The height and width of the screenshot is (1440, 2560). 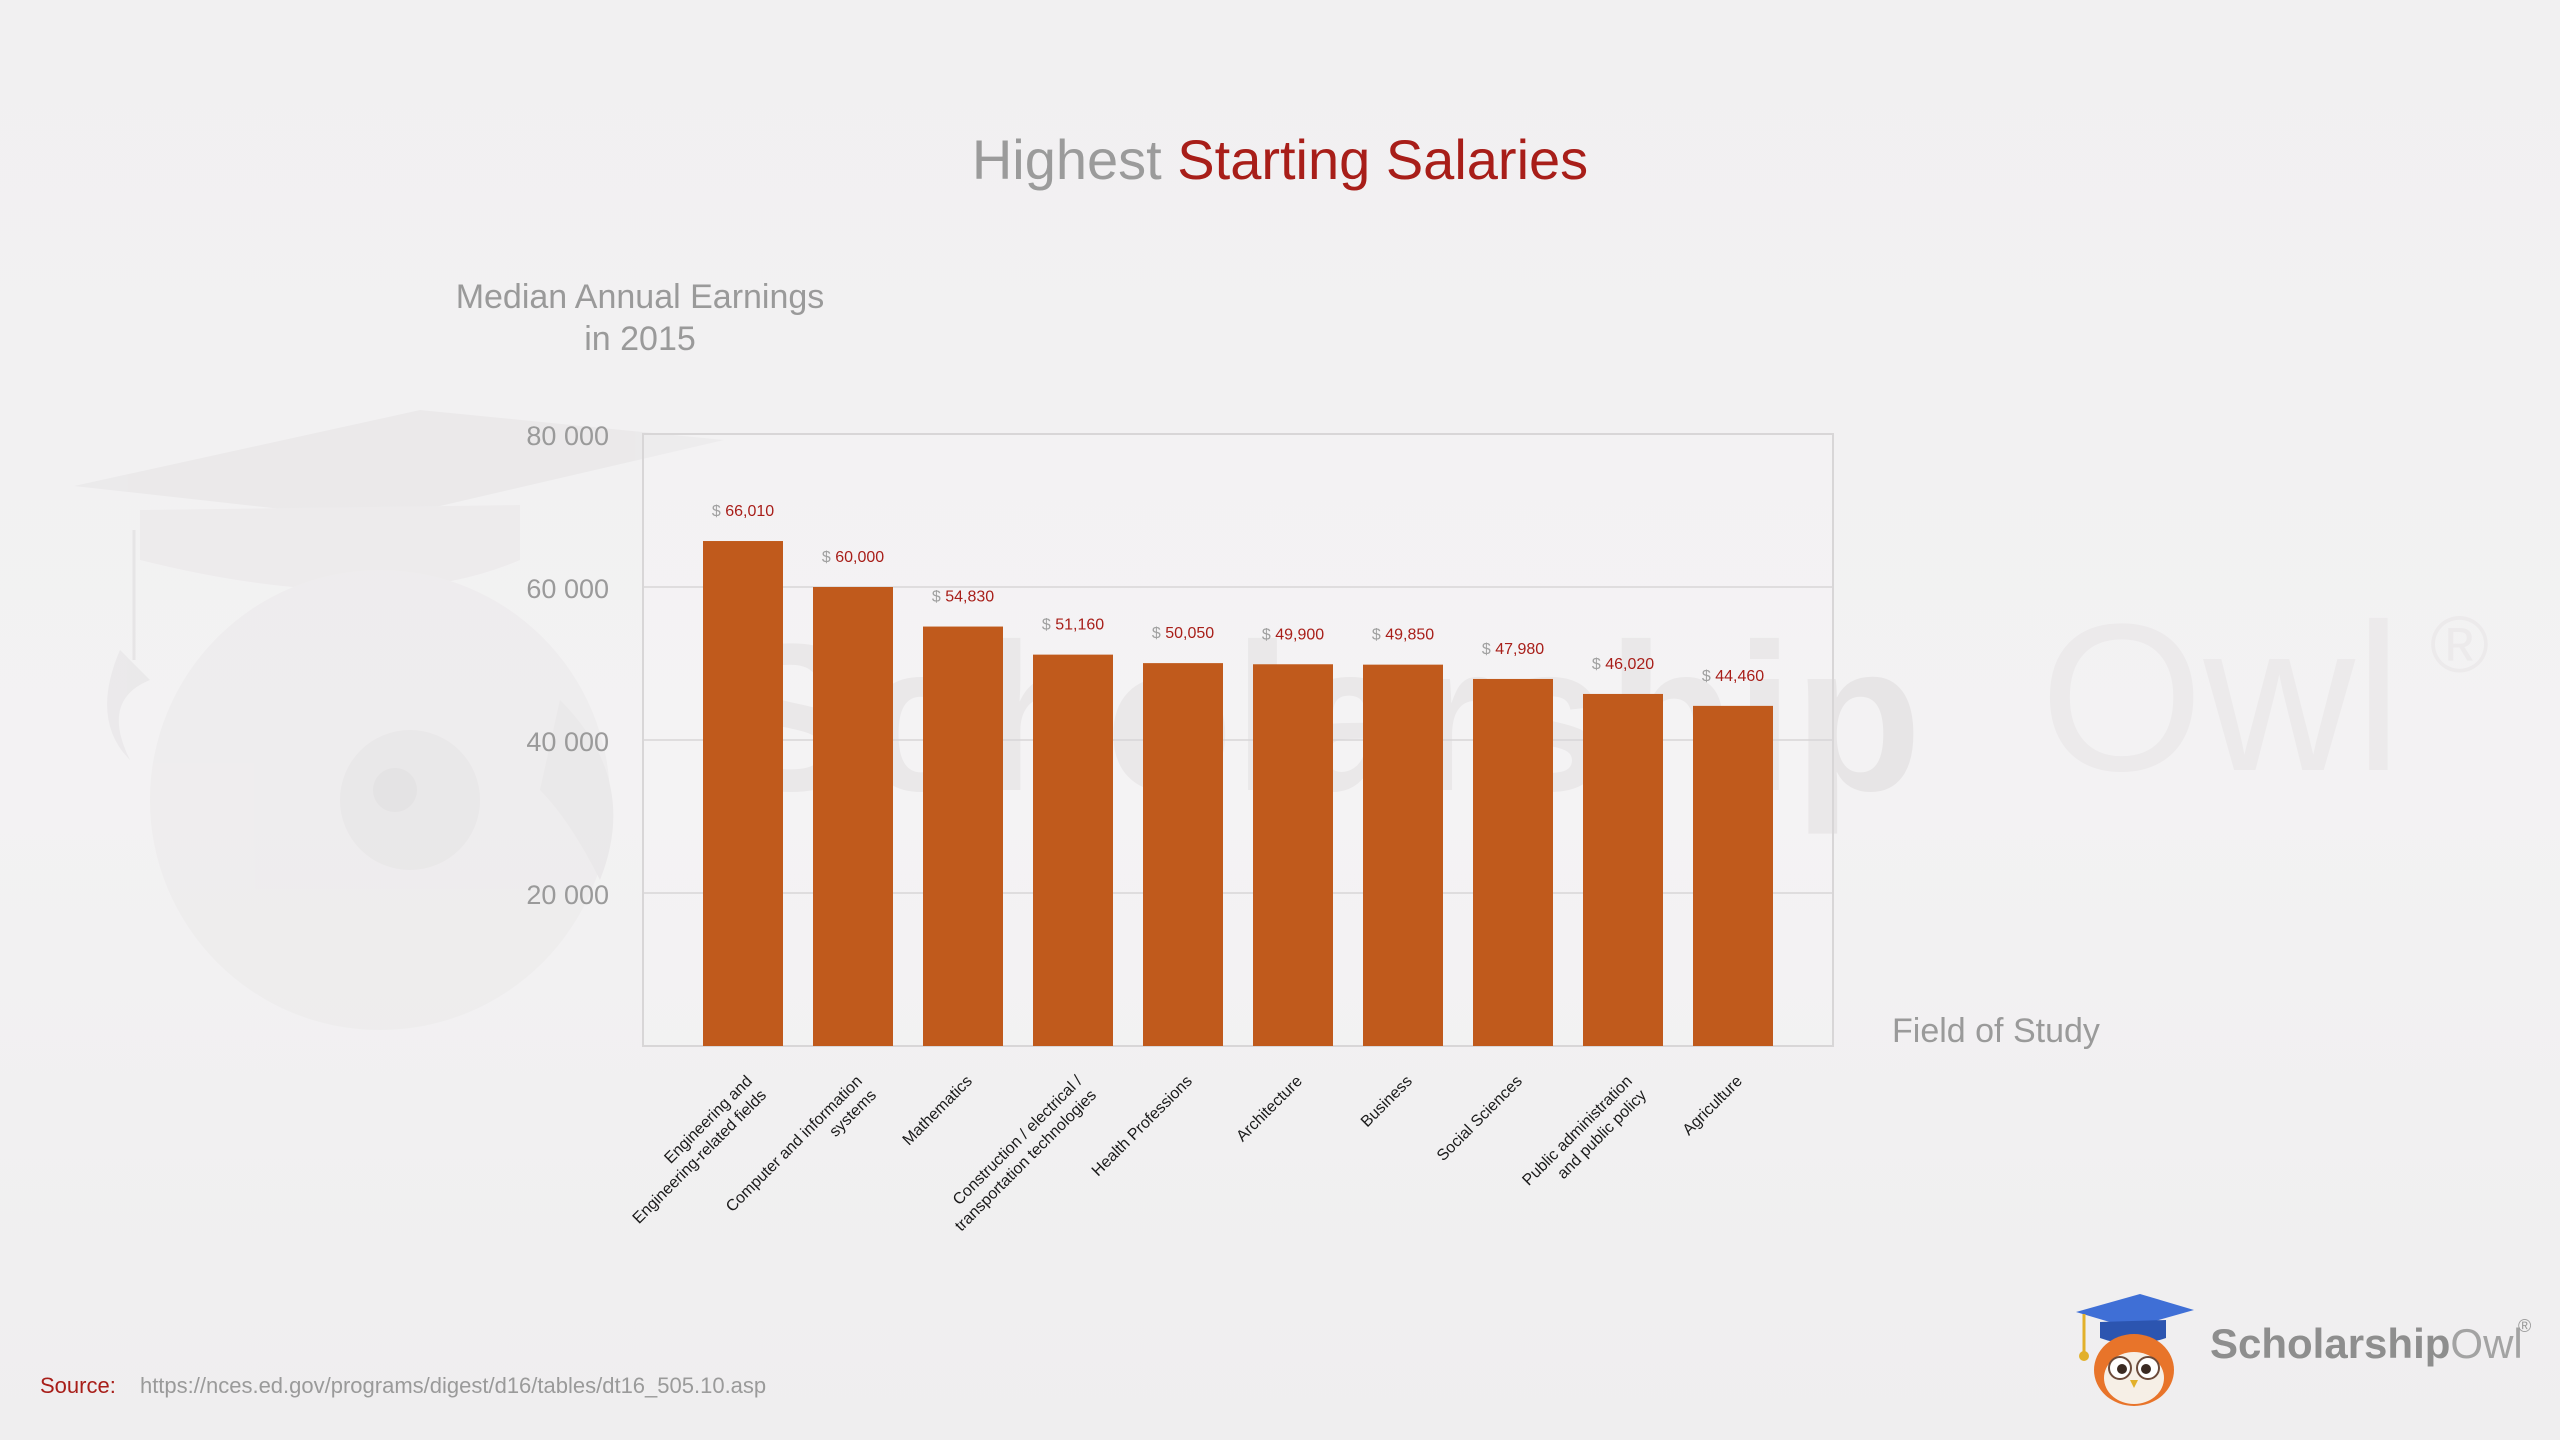 What do you see at coordinates (567, 895) in the screenshot?
I see `y-tick-label: 20 000` at bounding box center [567, 895].